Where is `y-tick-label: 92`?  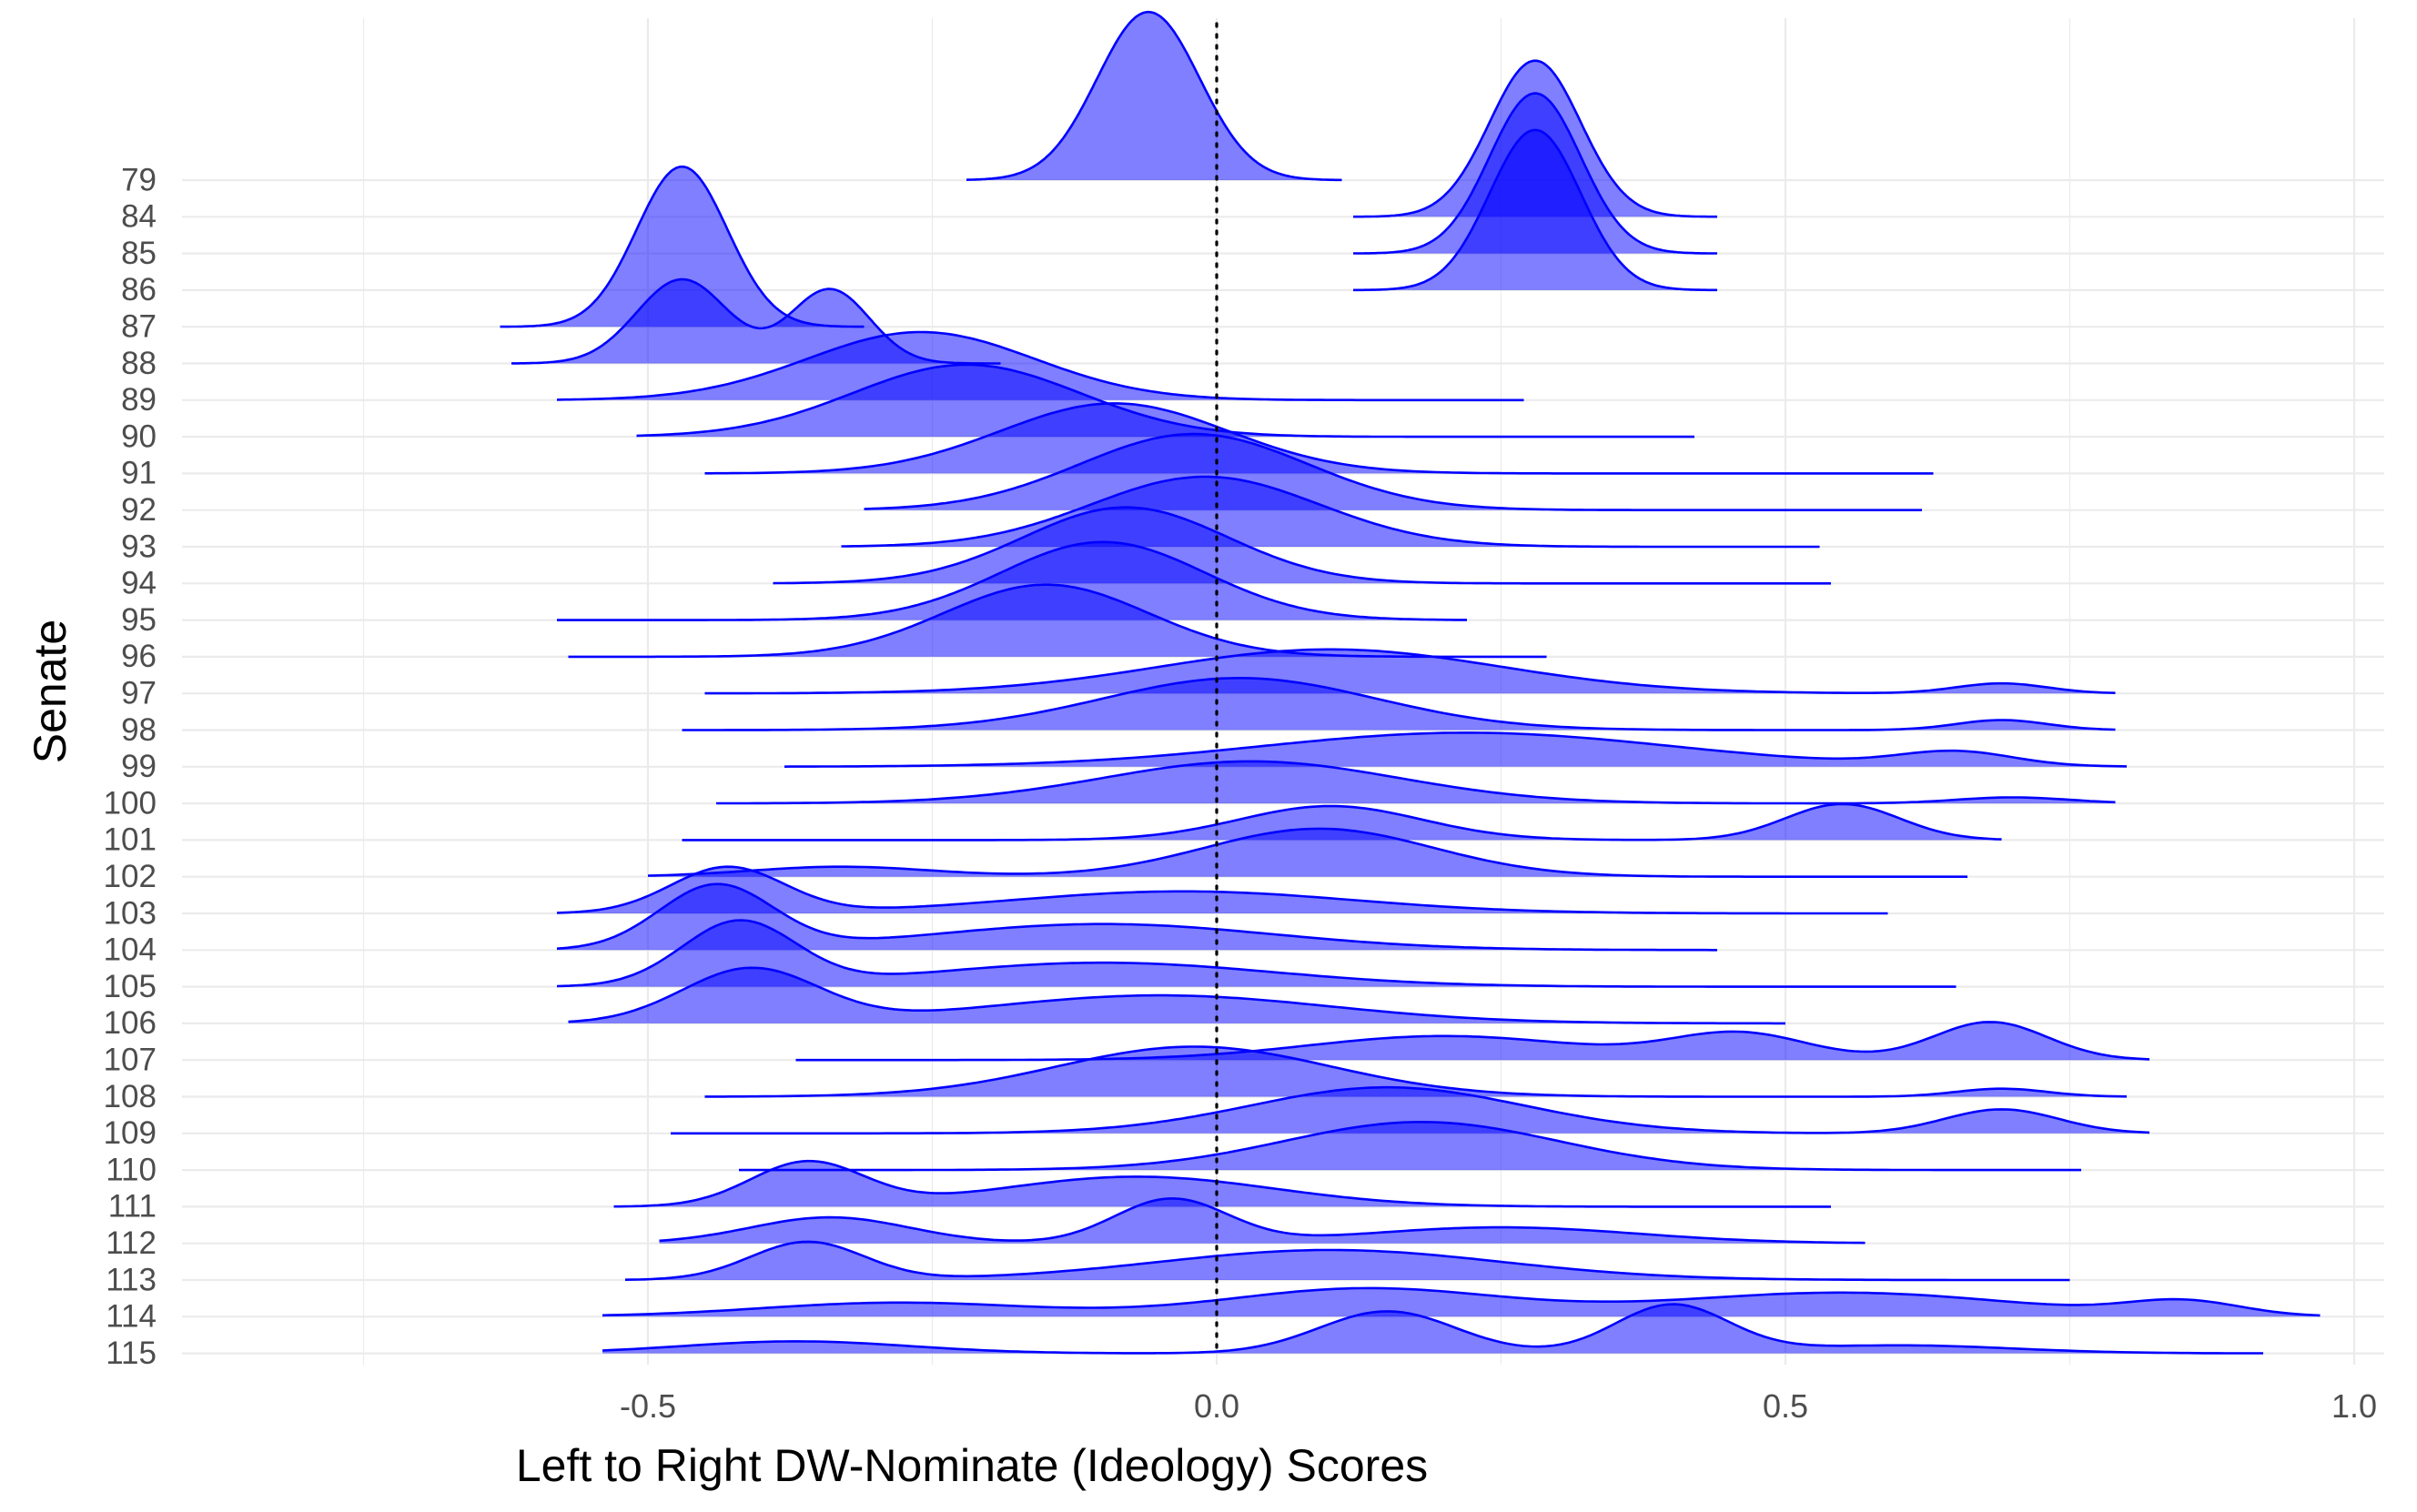 y-tick-label: 92 is located at coordinates (139, 510).